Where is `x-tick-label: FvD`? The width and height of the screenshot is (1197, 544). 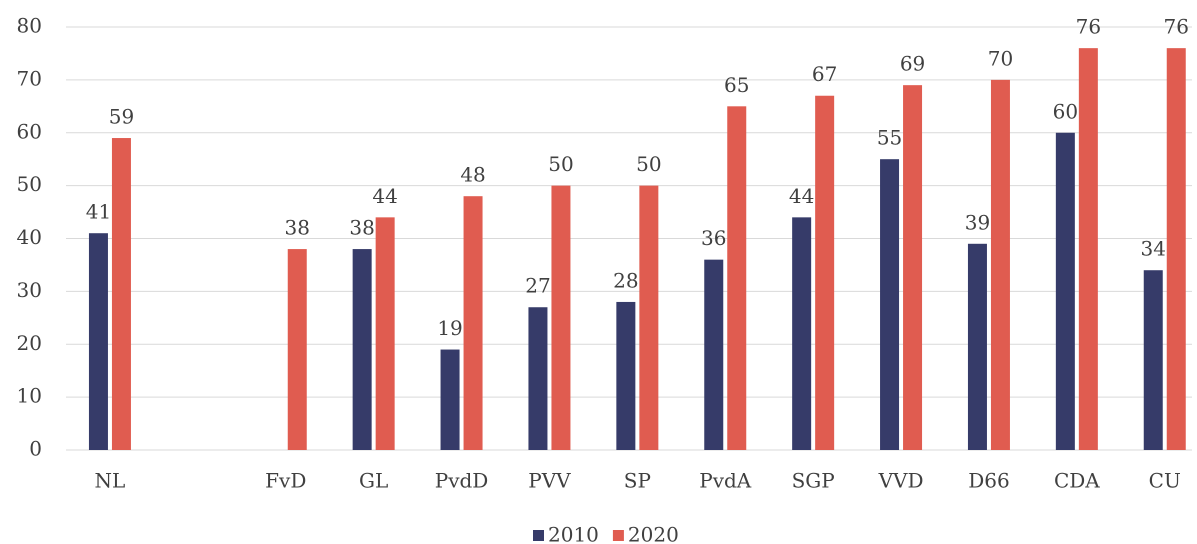
x-tick-label: FvD is located at coordinates (285, 481).